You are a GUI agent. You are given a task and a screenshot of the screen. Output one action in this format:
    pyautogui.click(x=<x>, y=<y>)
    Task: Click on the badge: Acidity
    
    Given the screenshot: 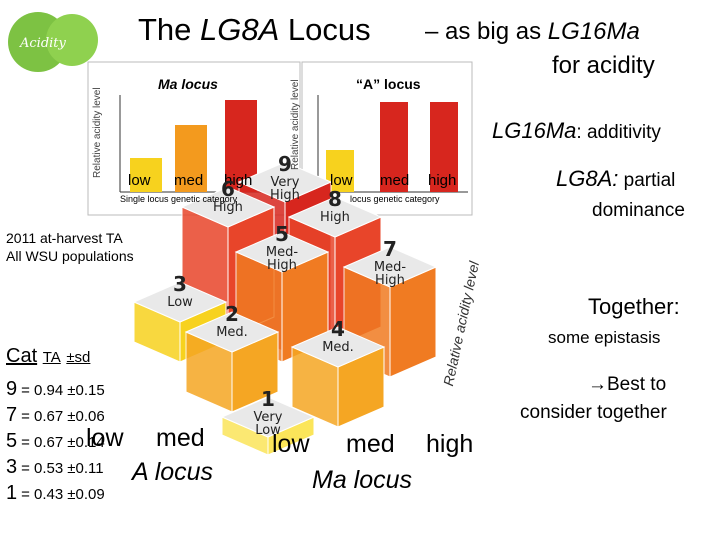 What is the action you would take?
    pyautogui.click(x=43, y=43)
    